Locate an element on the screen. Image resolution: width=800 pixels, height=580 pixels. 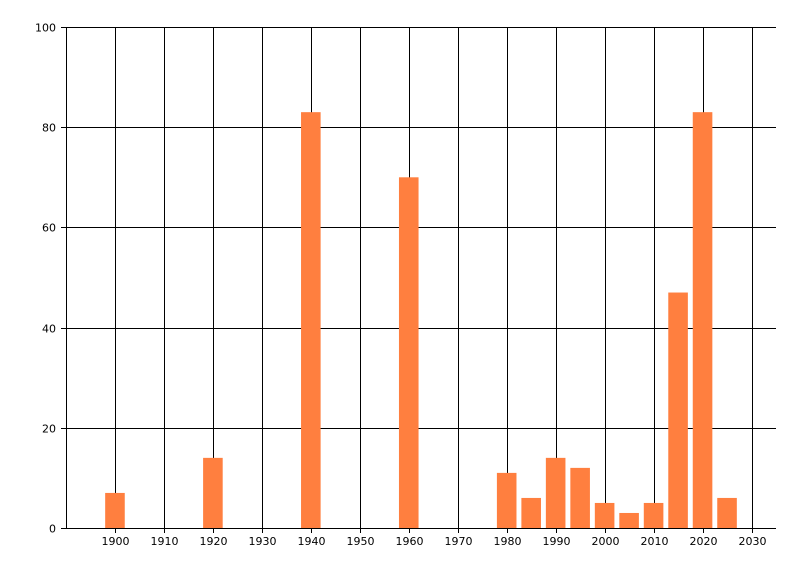
x-tick-label: 2030 is located at coordinates (753, 541).